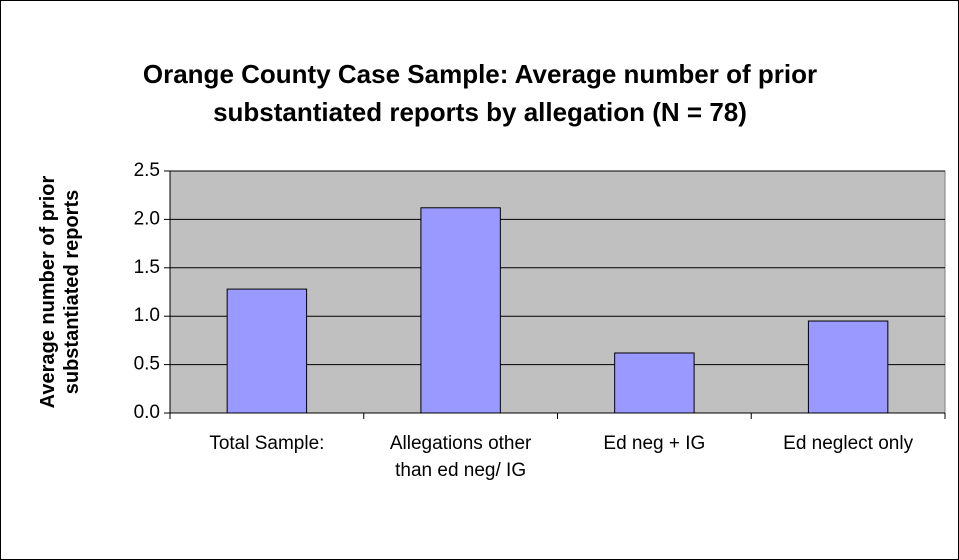  I want to click on x-tick-label: Ed neglect only, so click(848, 443).